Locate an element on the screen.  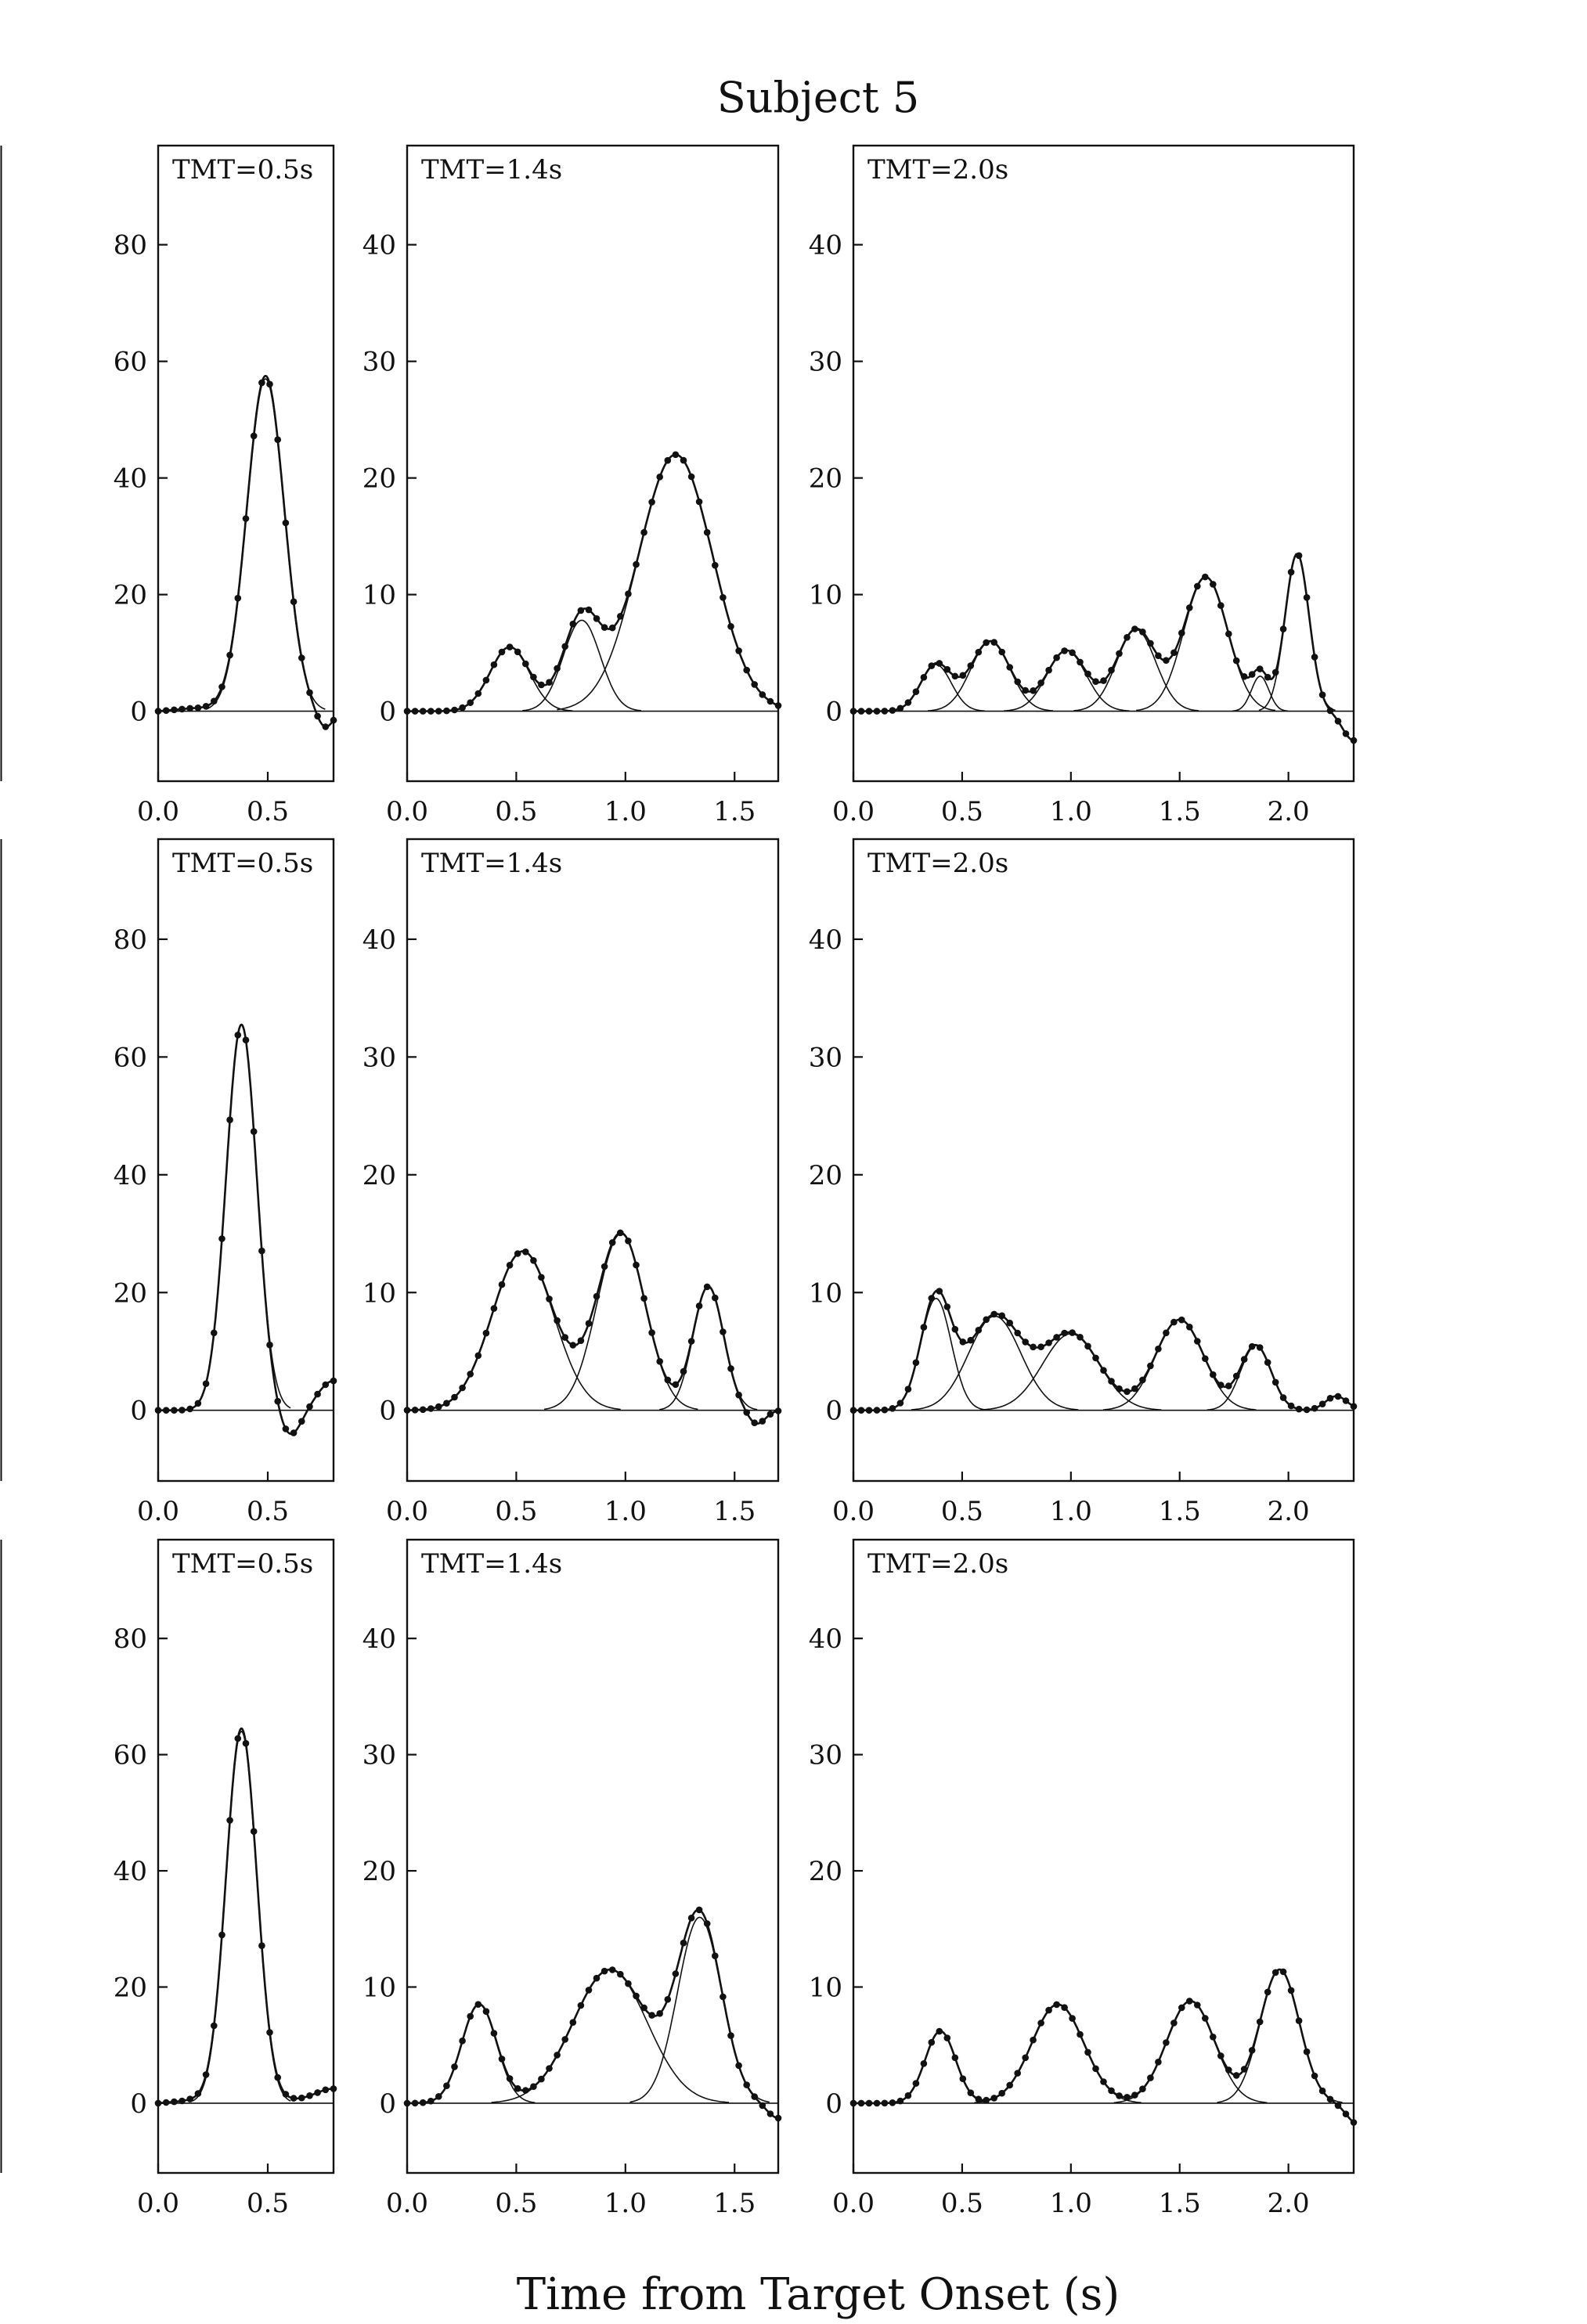
panel-8: TMT=1.4s 0 10 20 30 40 0.0 0.5 1.0 1.5 is located at coordinates (572, 1878).